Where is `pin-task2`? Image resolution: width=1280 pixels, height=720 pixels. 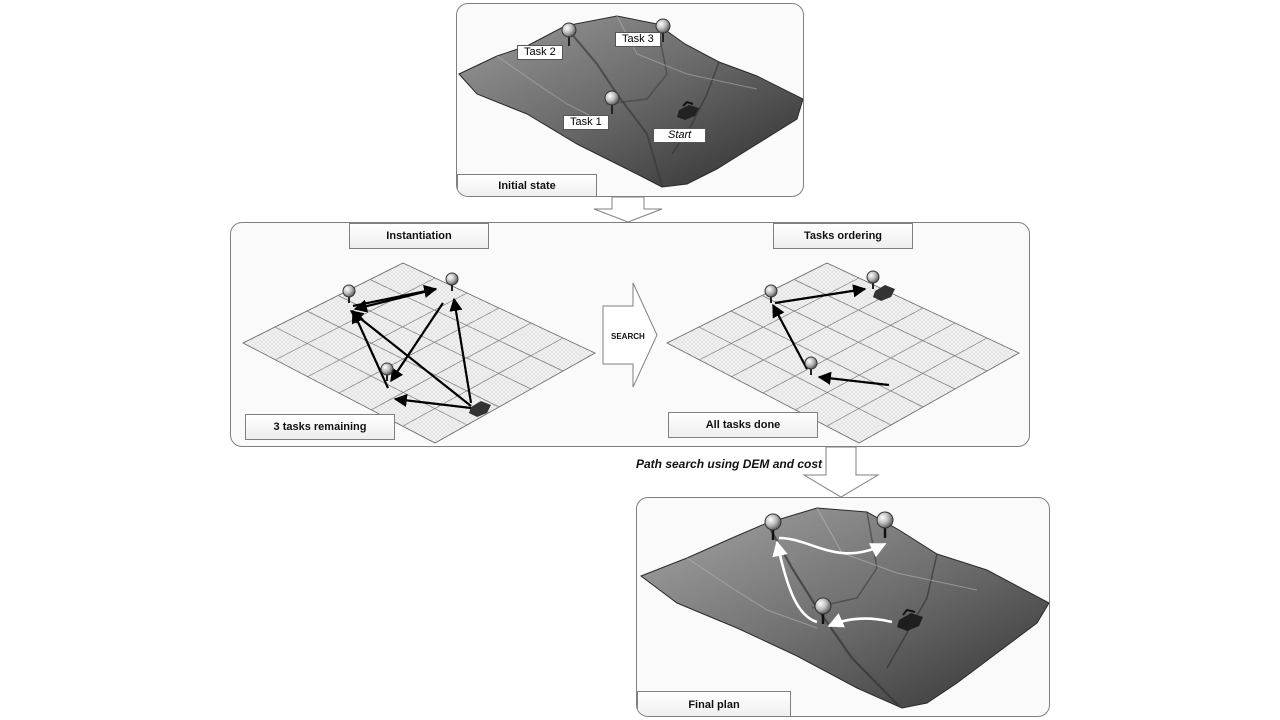
pin-task2 is located at coordinates (569, 34).